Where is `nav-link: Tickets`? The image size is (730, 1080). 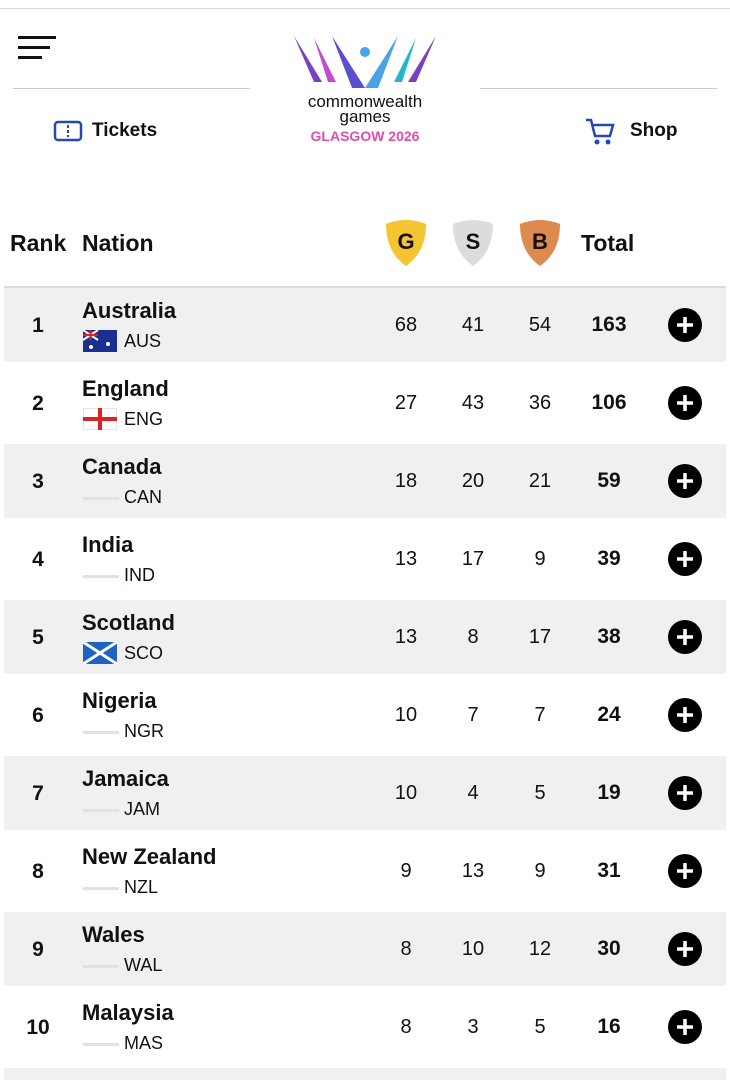 nav-link: Tickets is located at coordinates (125, 130).